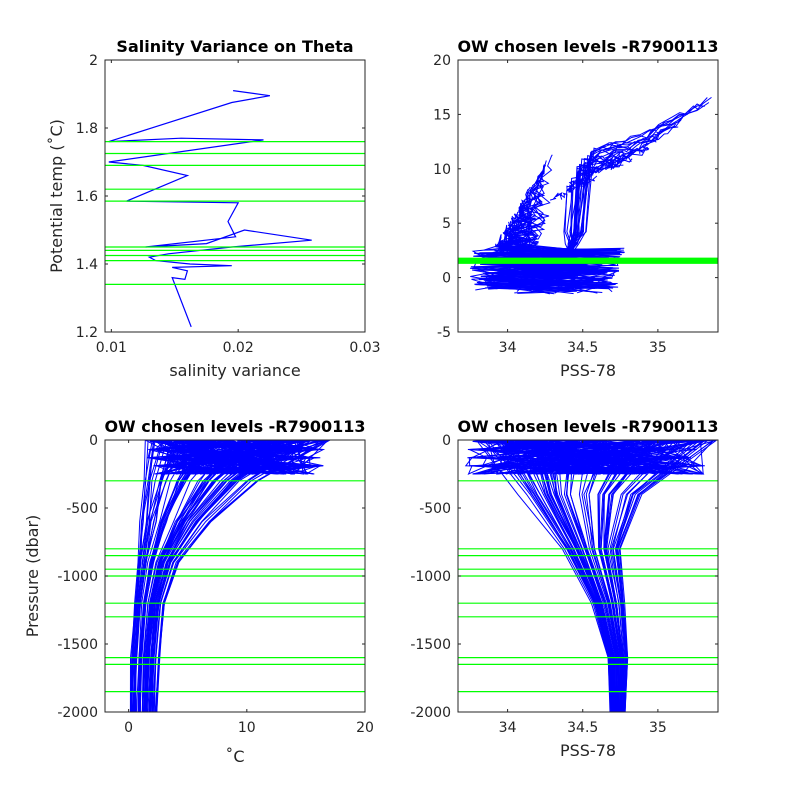 The height and width of the screenshot is (800, 800). I want to click on x-tick-label: 0.01, so click(111, 348).